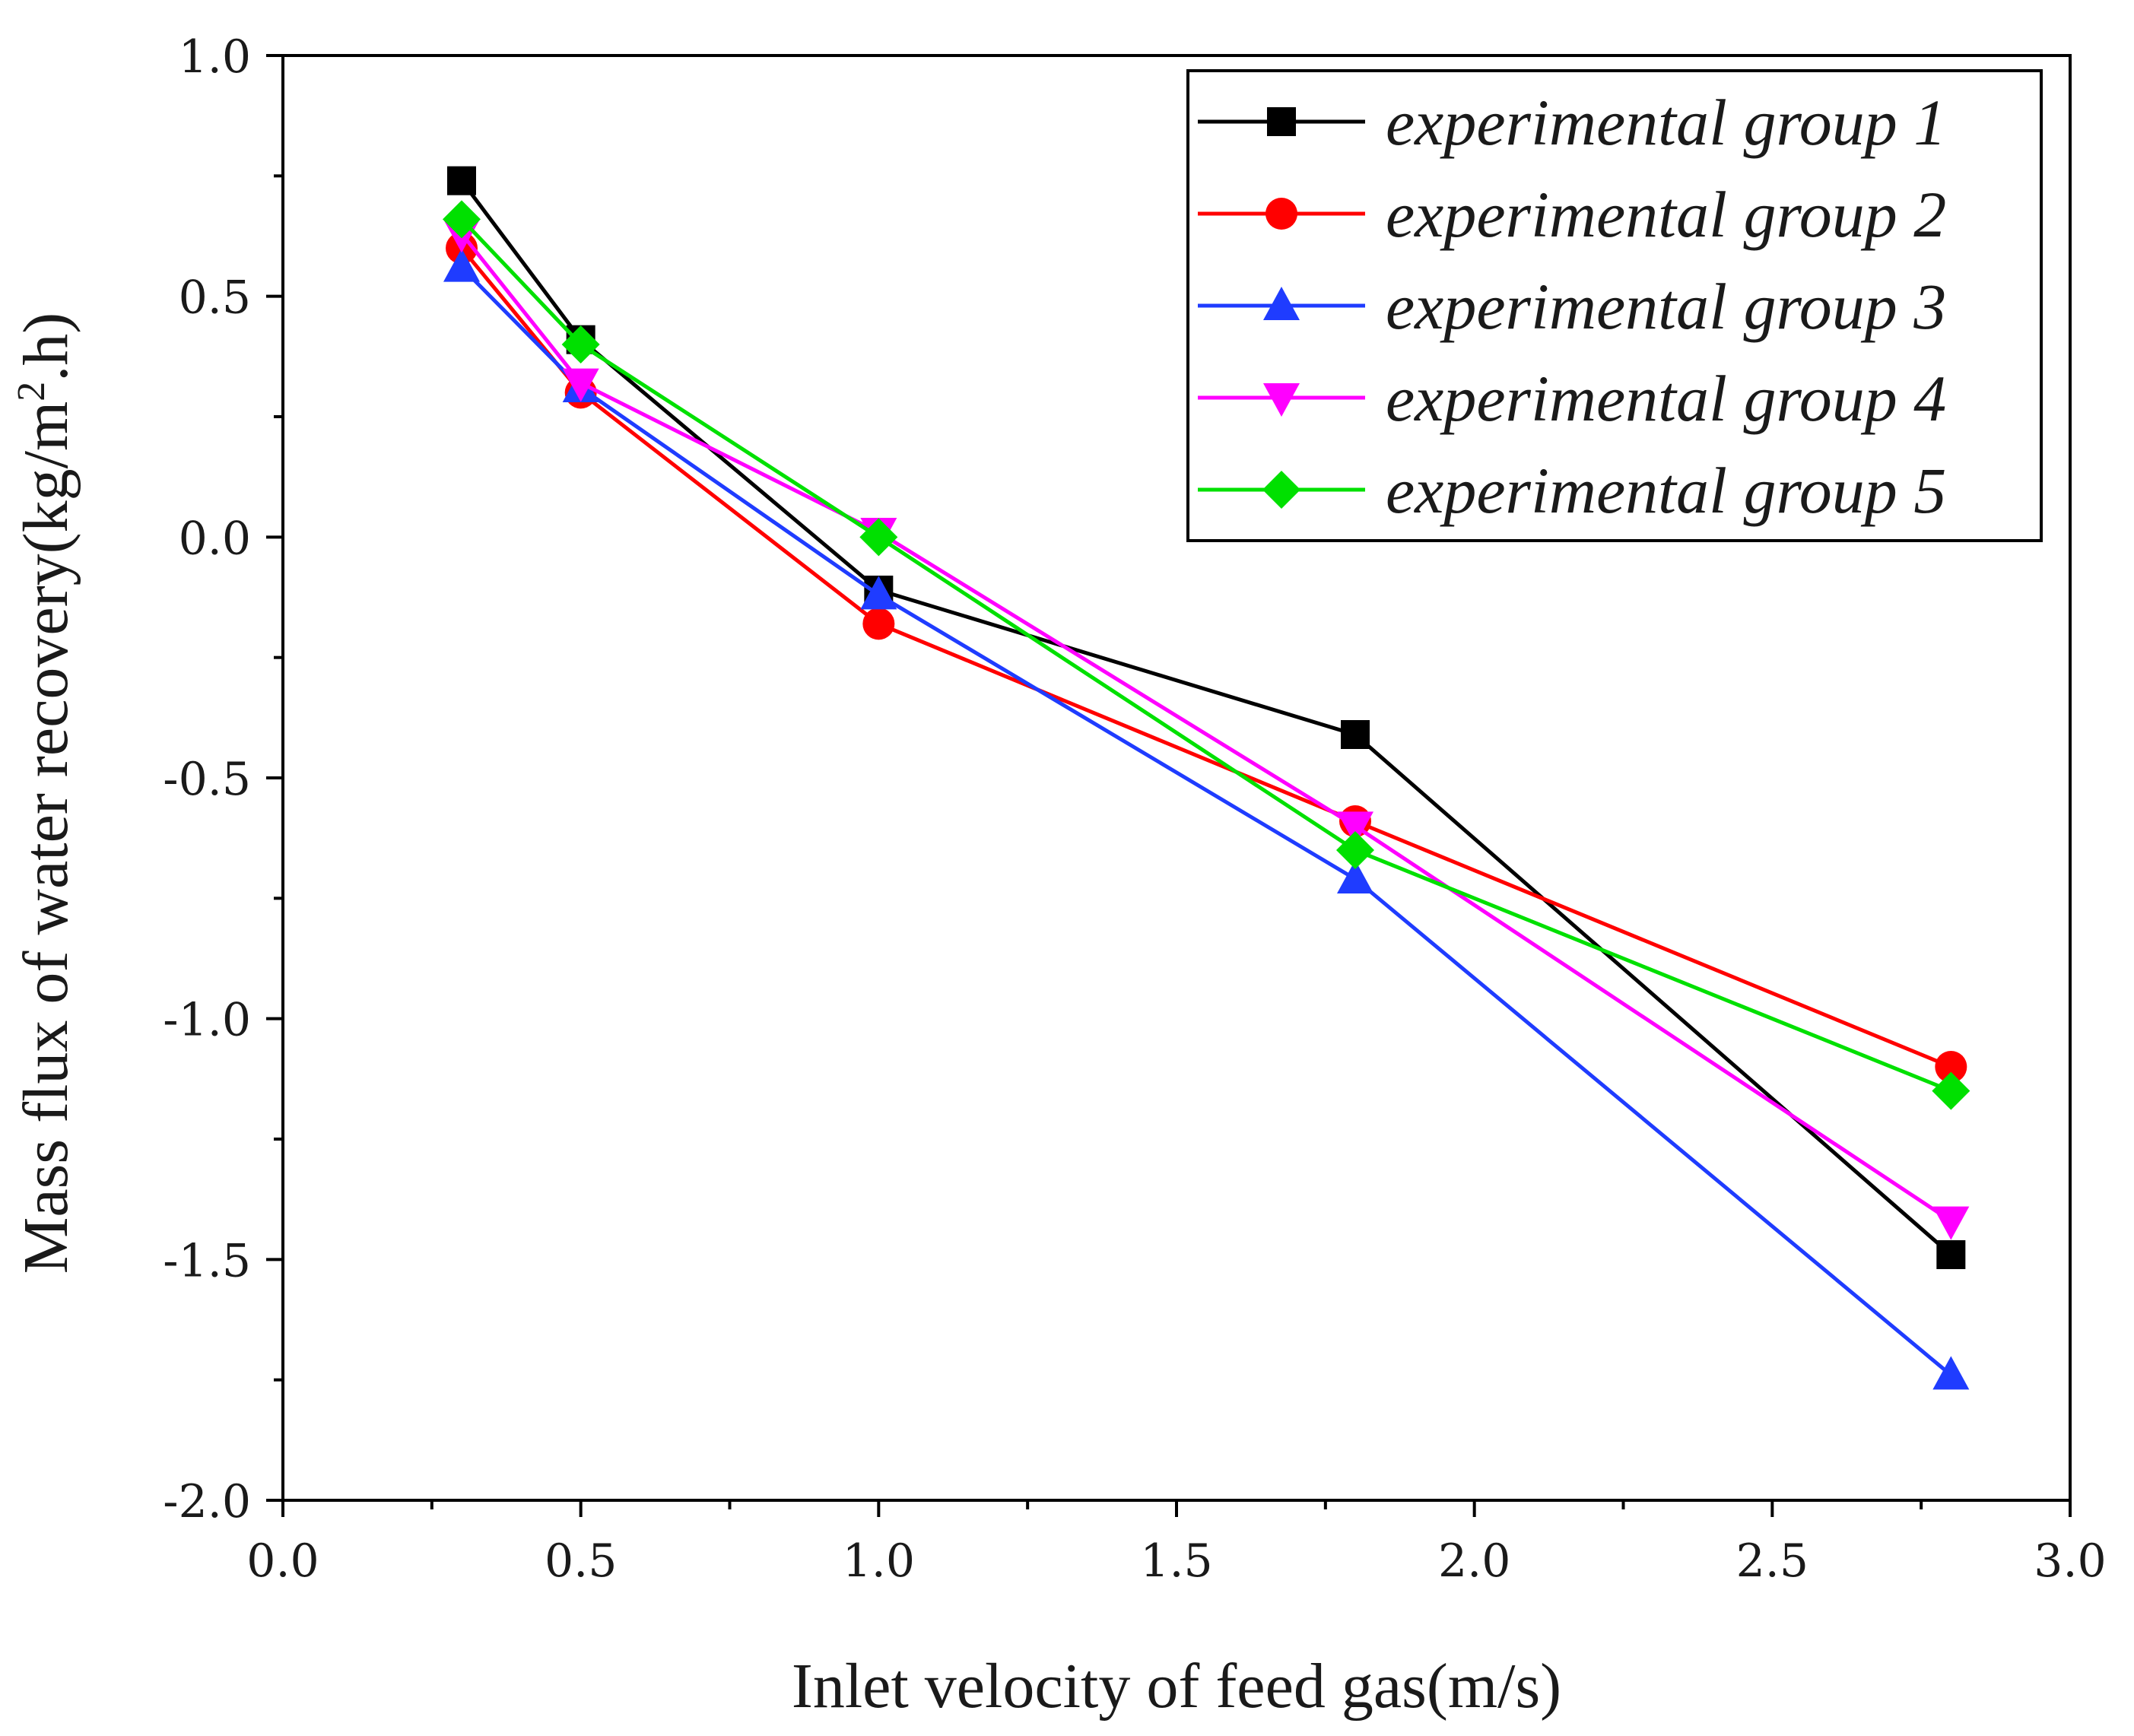 This screenshot has height=1736, width=2134. What do you see at coordinates (1176, 1561) in the screenshot?
I see `x-tick-label: 1.5` at bounding box center [1176, 1561].